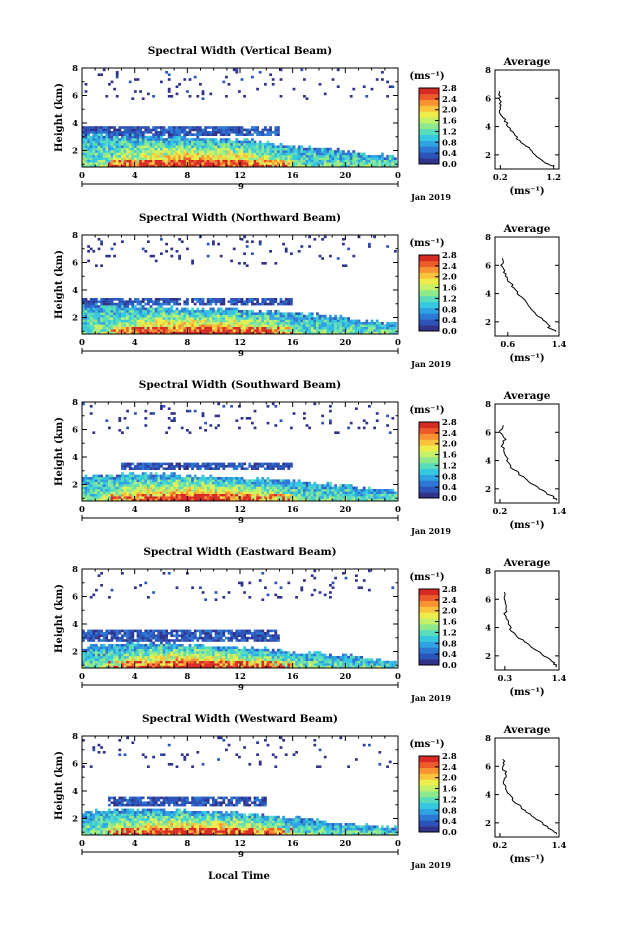 The height and width of the screenshot is (929, 618). I want to click on profile-y-tick-label: 2, so click(488, 824).